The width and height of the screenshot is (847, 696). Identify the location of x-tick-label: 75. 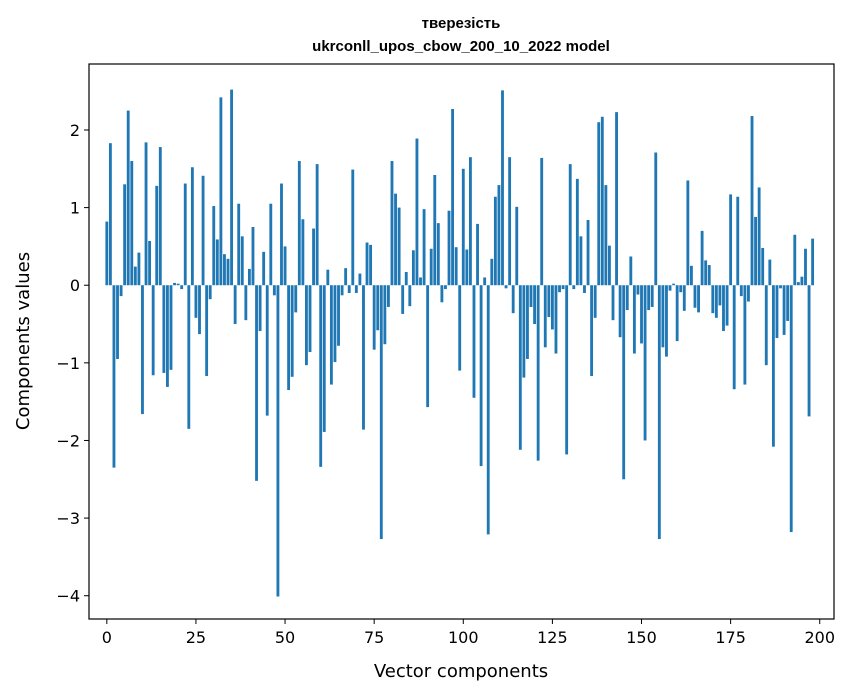
(374, 637).